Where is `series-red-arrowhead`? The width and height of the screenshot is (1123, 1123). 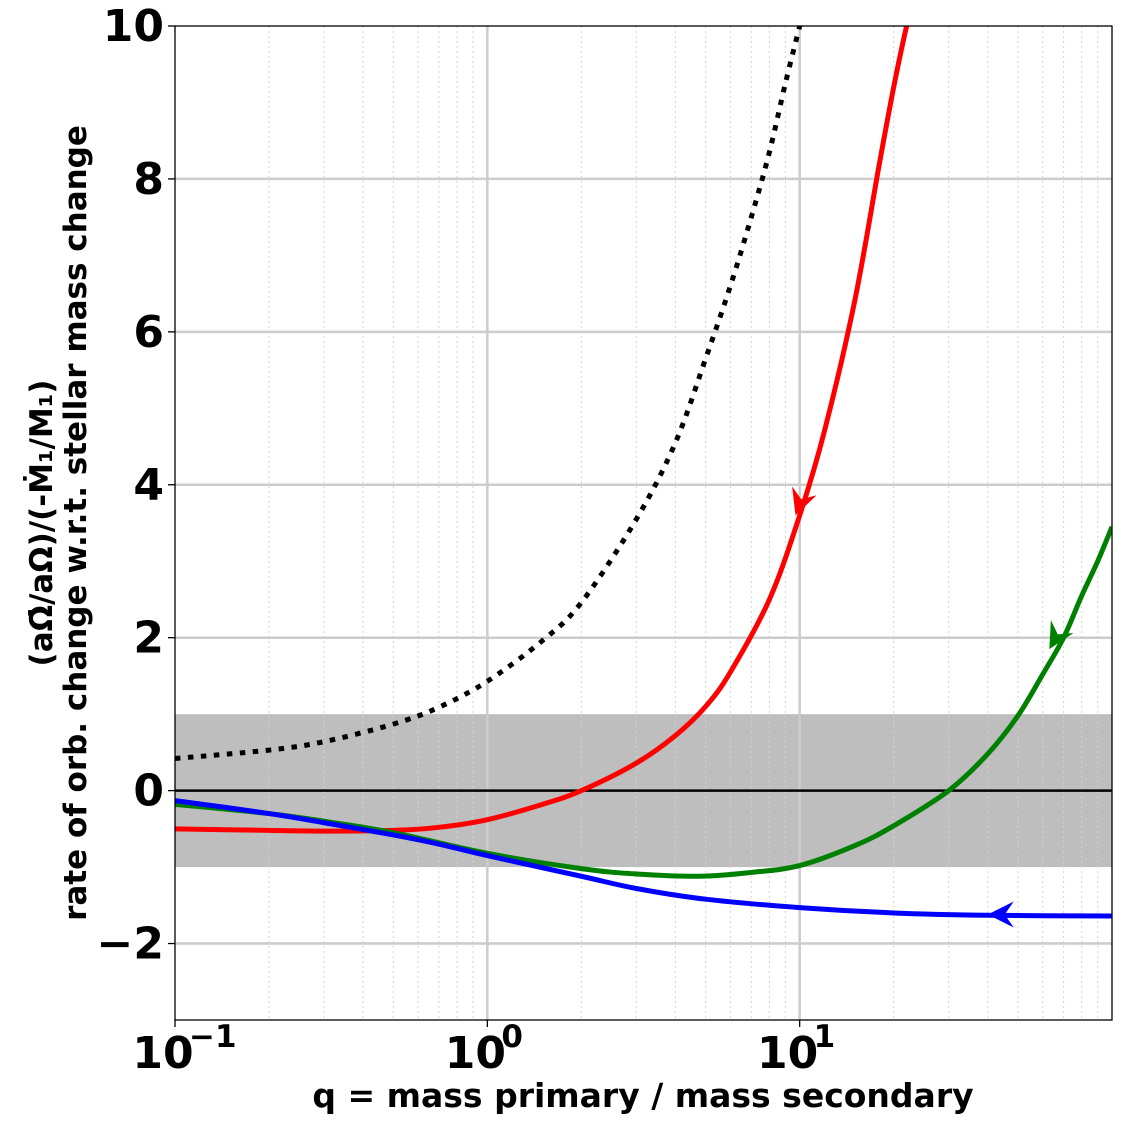 series-red-arrowhead is located at coordinates (804, 501).